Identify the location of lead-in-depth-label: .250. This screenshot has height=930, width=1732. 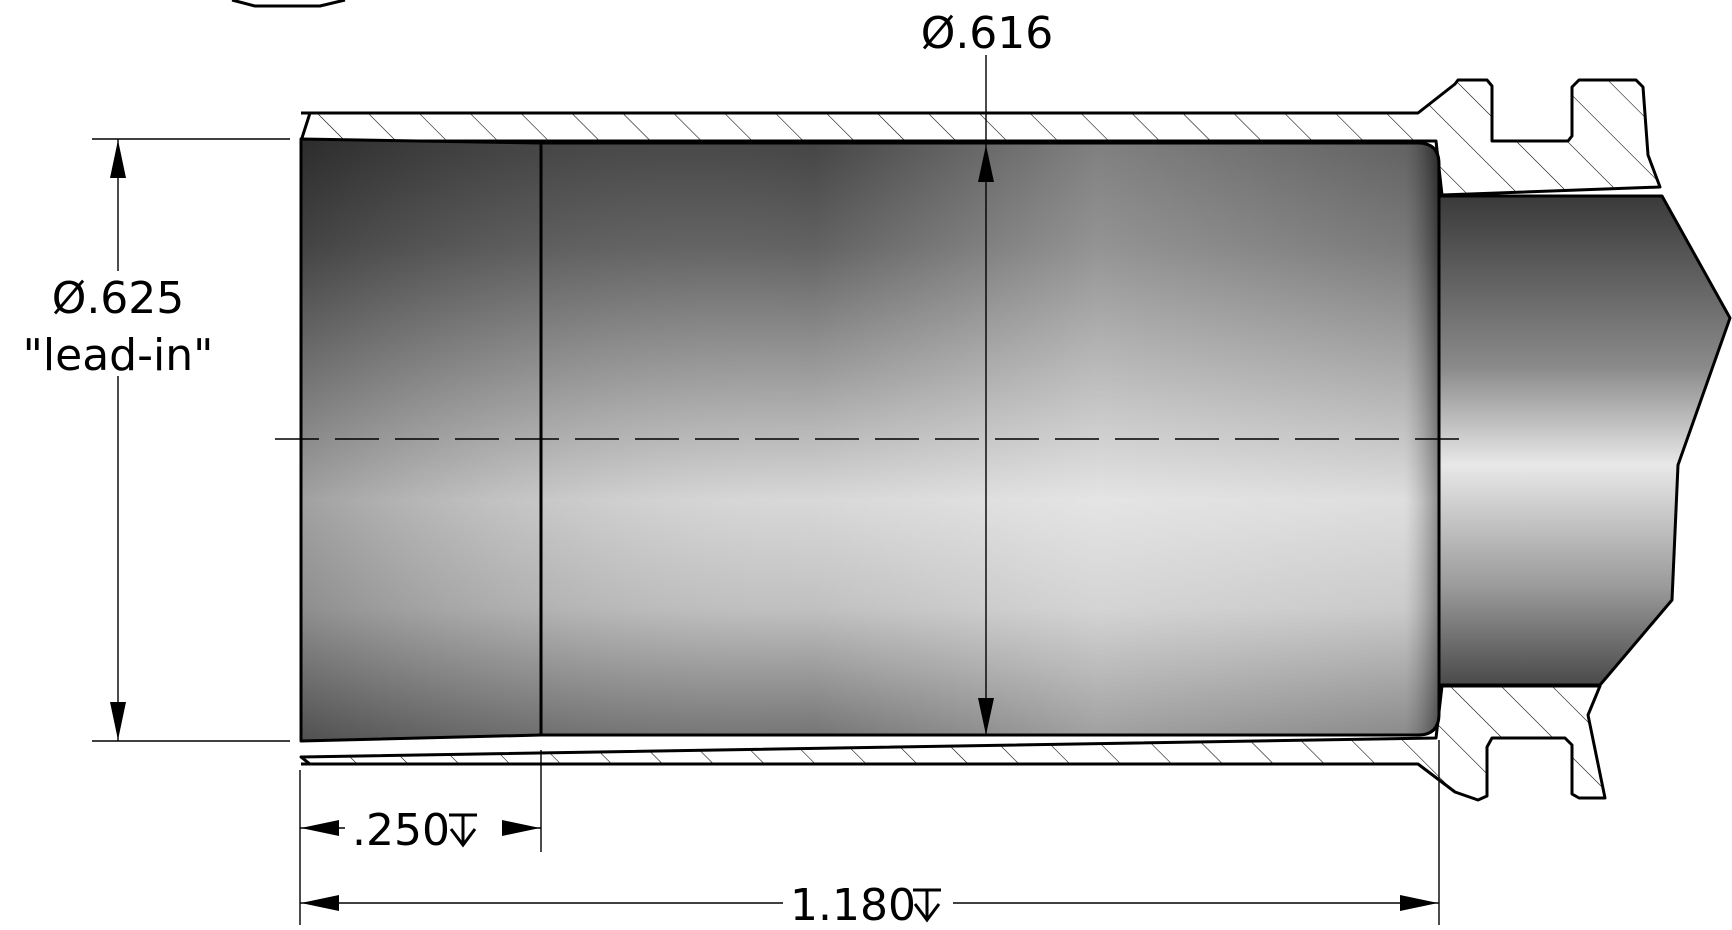
(401, 830).